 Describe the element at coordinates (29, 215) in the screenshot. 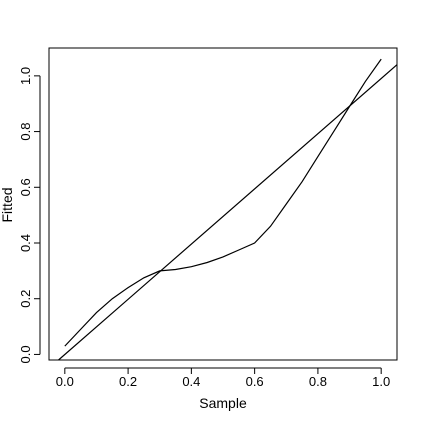

I see `y-axis: 0.0 0.2 0.4 0.6 0.8 1.0` at that location.